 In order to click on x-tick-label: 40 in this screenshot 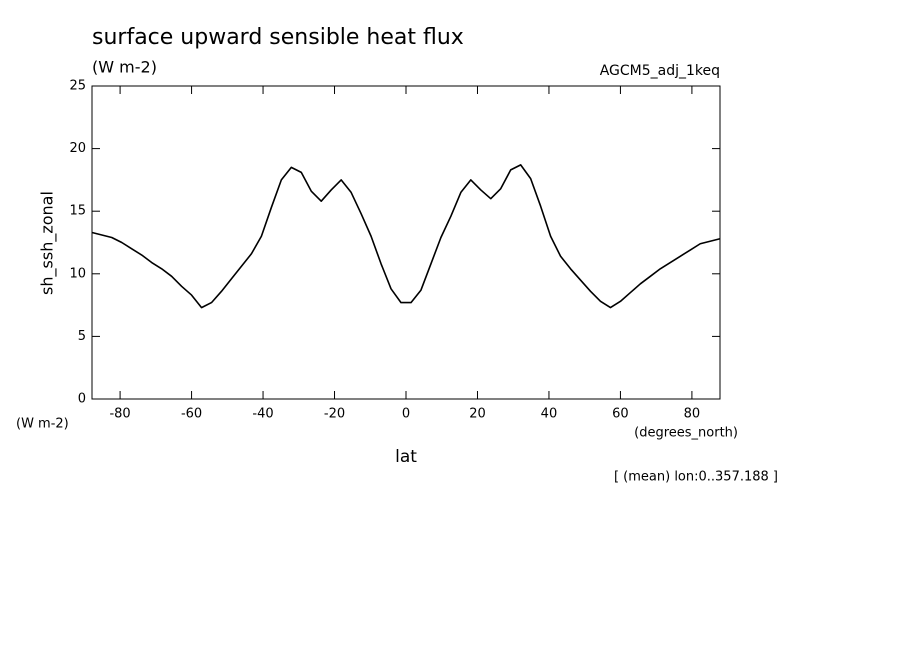, I will do `click(549, 414)`.